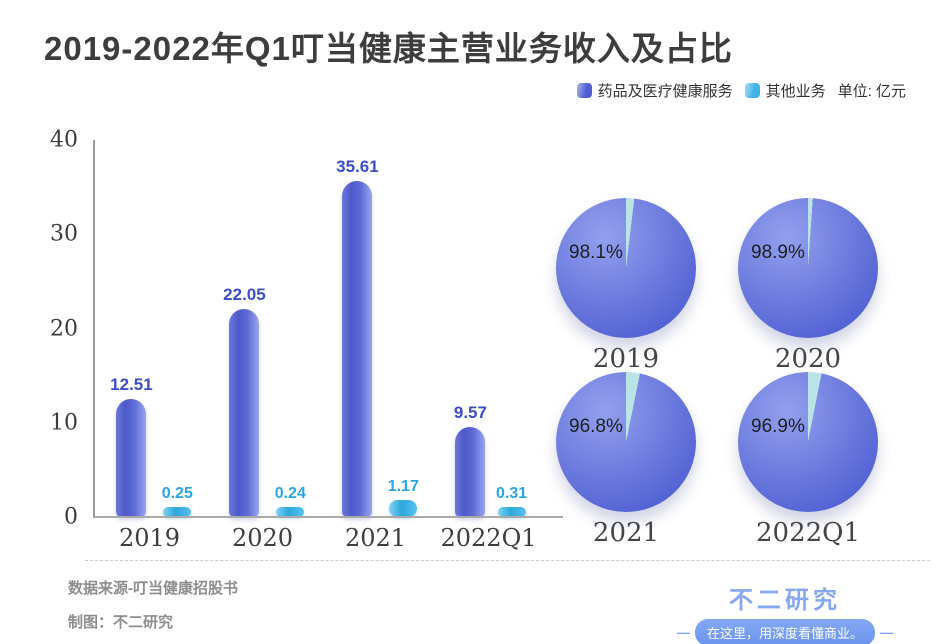  I want to click on x-axis-label-2021: 2021, so click(375, 538).